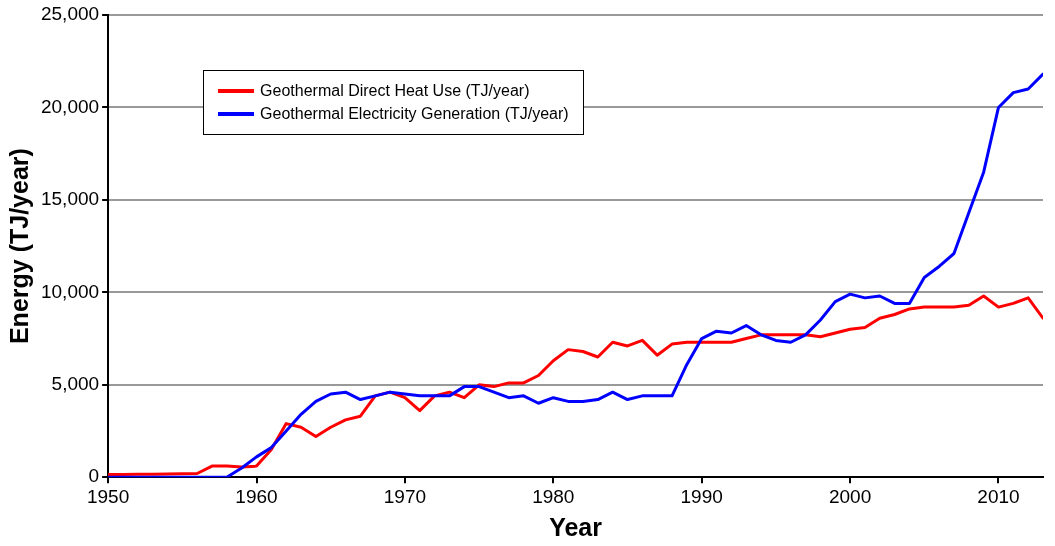 This screenshot has height=546, width=1055. I want to click on x-tick-label: 1960, so click(256, 496).